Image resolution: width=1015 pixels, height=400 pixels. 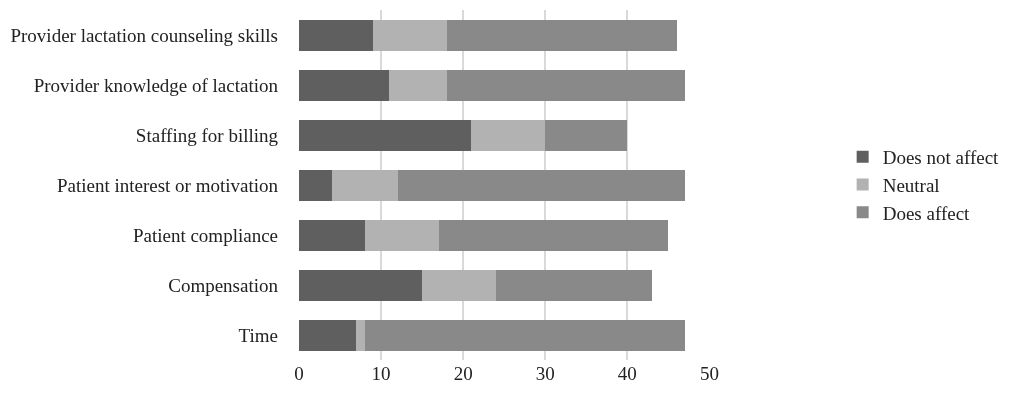 What do you see at coordinates (709, 373) in the screenshot?
I see `x-tick-label: 50` at bounding box center [709, 373].